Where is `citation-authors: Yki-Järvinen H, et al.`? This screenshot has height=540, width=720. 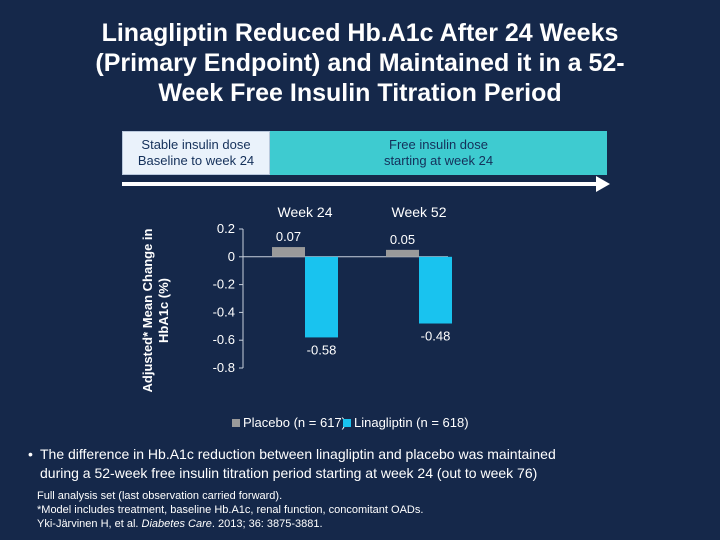 citation-authors: Yki-Järvinen H, et al. is located at coordinates (89, 524).